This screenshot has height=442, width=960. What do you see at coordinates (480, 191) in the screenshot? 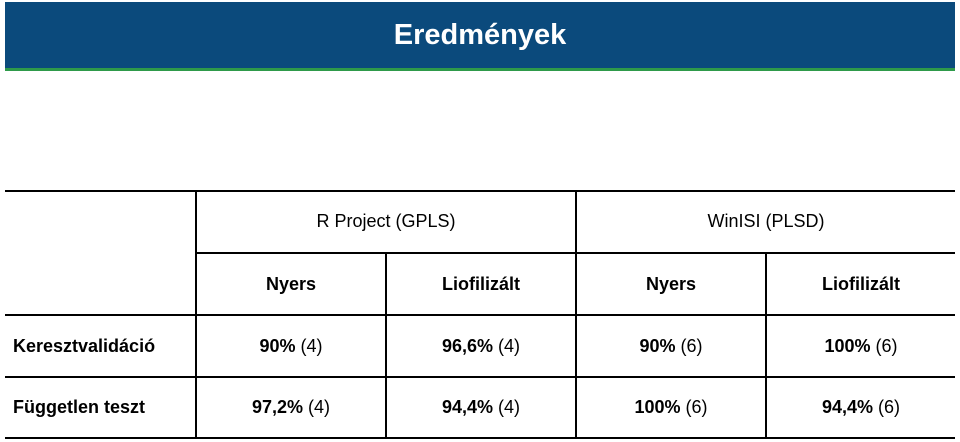
I see `table-rule-top` at bounding box center [480, 191].